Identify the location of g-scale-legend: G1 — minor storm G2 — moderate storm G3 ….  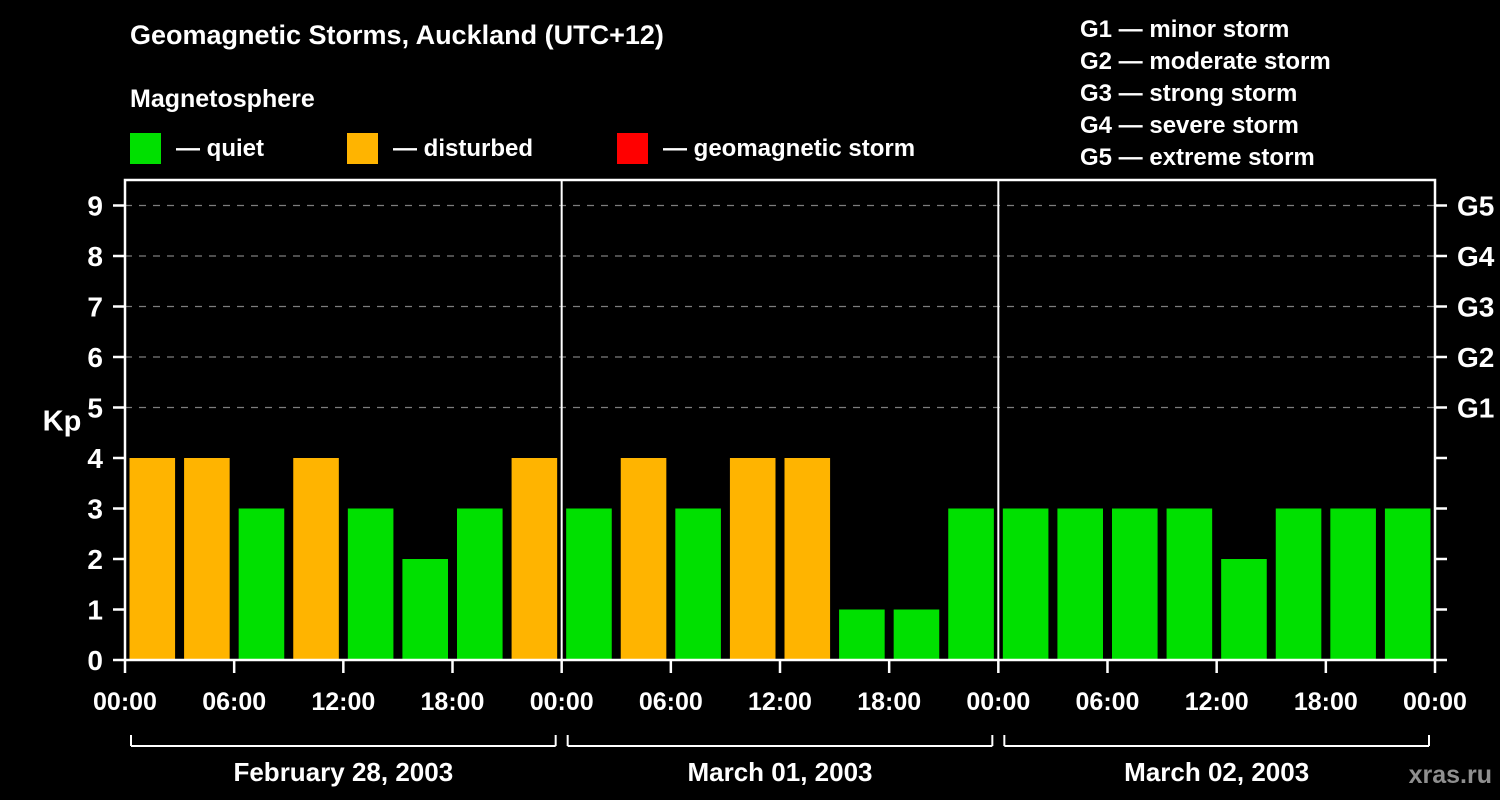
(1205, 94).